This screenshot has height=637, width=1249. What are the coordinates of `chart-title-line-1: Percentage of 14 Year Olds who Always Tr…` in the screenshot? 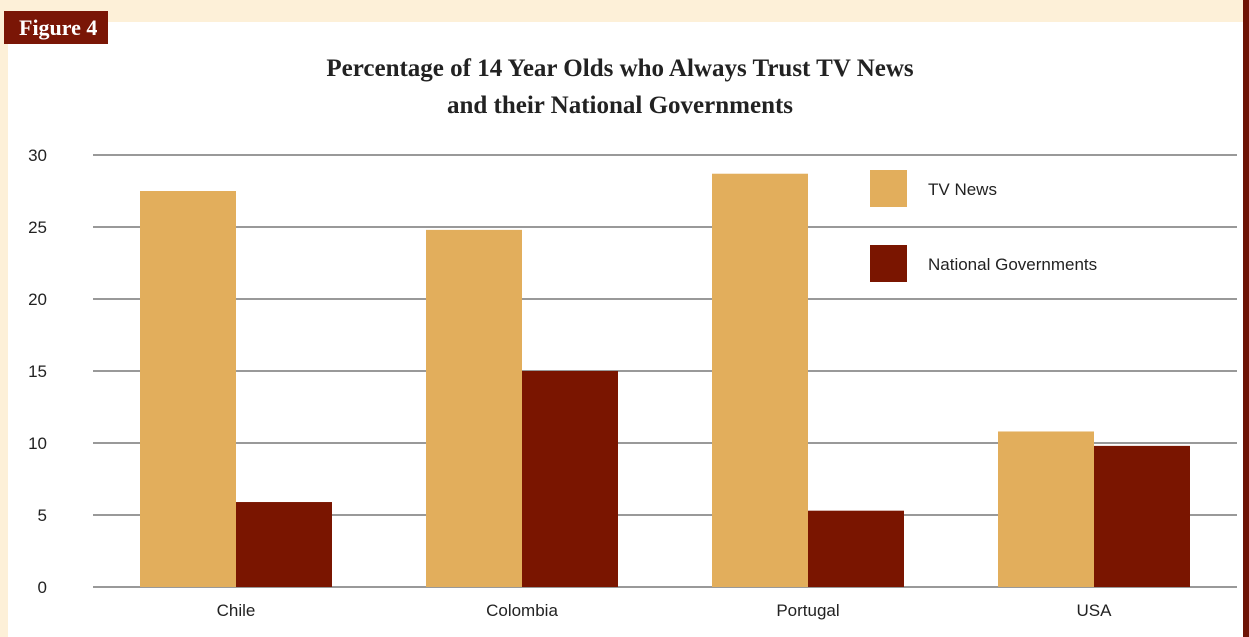 It's located at (620, 68).